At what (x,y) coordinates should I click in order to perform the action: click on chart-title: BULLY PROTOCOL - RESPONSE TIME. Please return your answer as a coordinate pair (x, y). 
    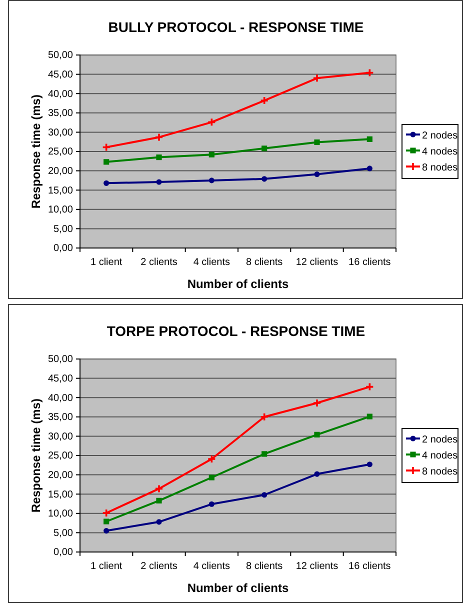
    Looking at the image, I should click on (236, 27).